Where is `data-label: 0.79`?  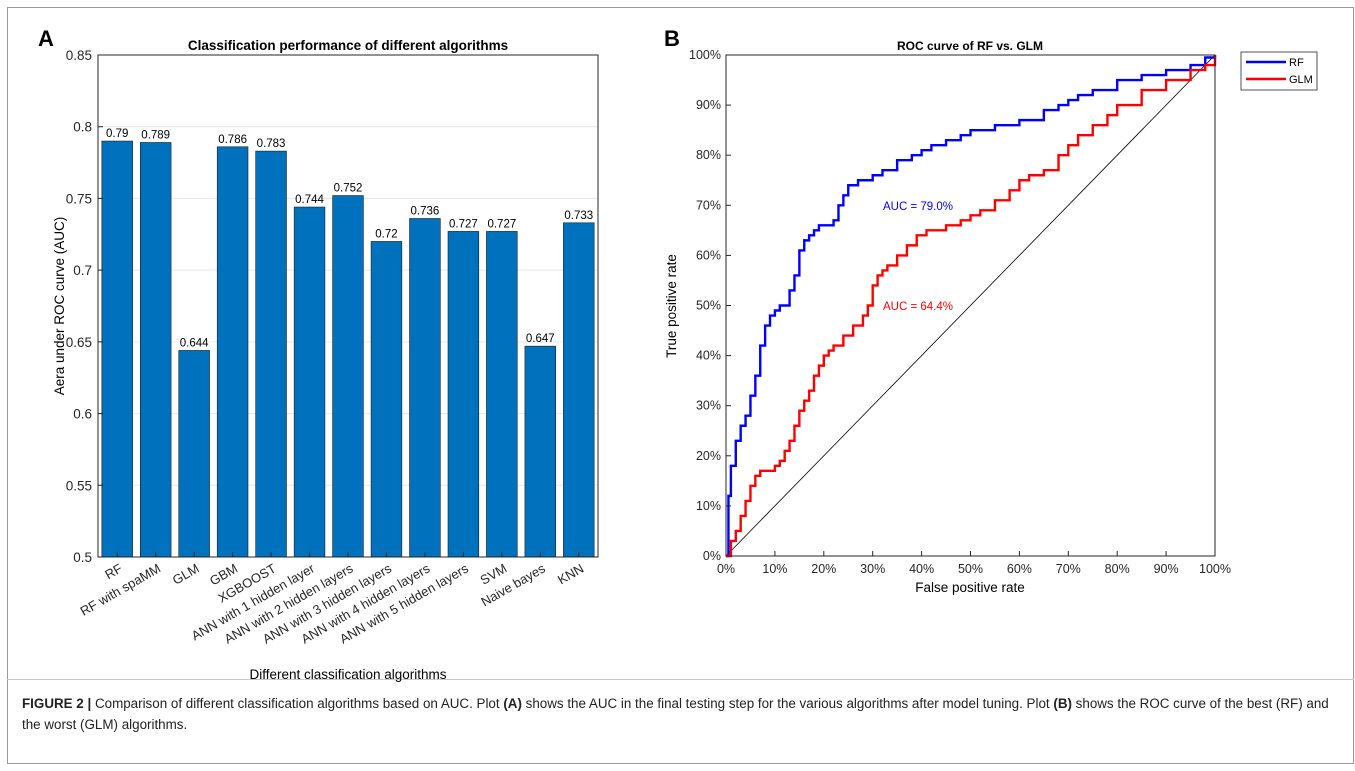 data-label: 0.79 is located at coordinates (117, 134).